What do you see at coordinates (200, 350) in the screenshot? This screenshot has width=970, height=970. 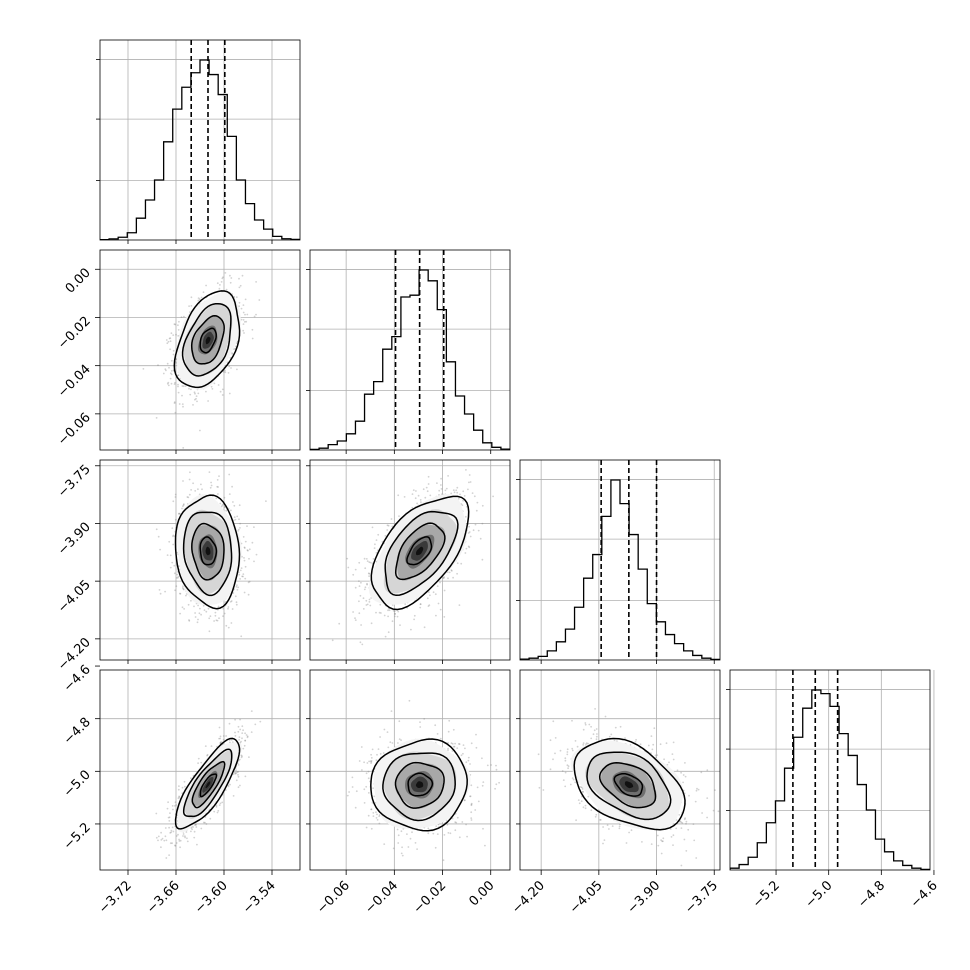 I see `panel-content` at bounding box center [200, 350].